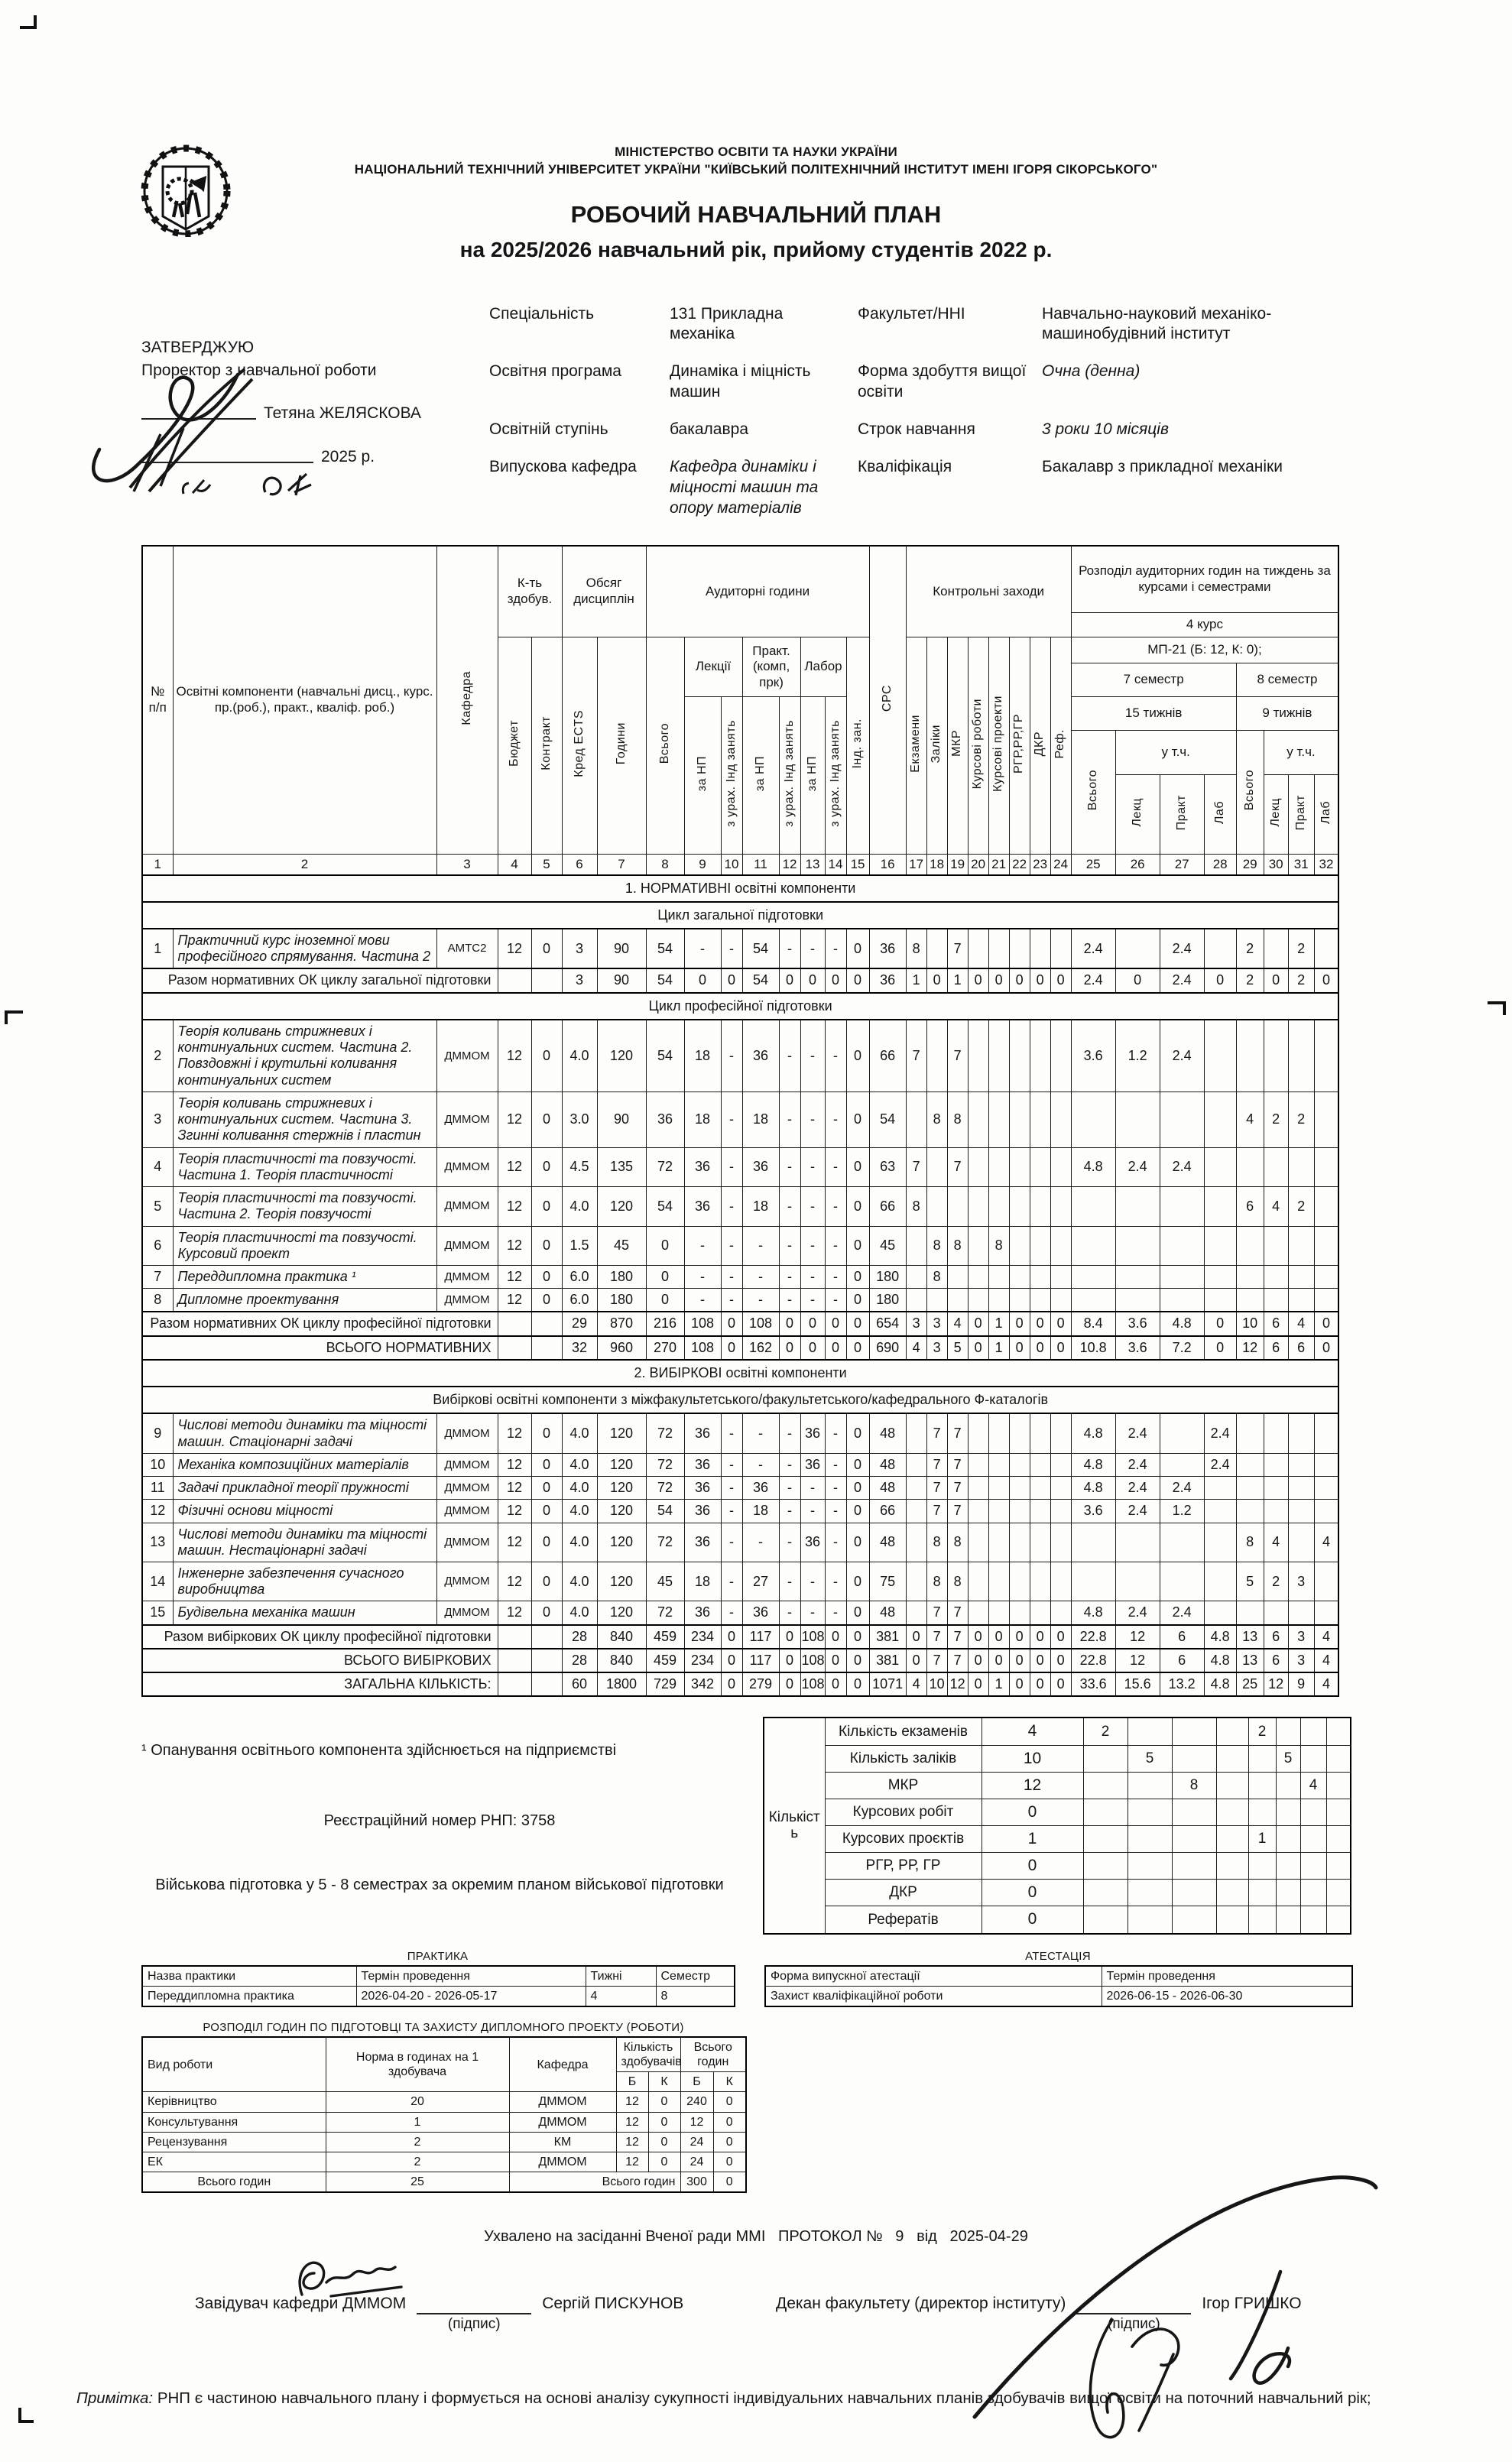  What do you see at coordinates (198, 419) in the screenshot?
I see `signature-line` at bounding box center [198, 419].